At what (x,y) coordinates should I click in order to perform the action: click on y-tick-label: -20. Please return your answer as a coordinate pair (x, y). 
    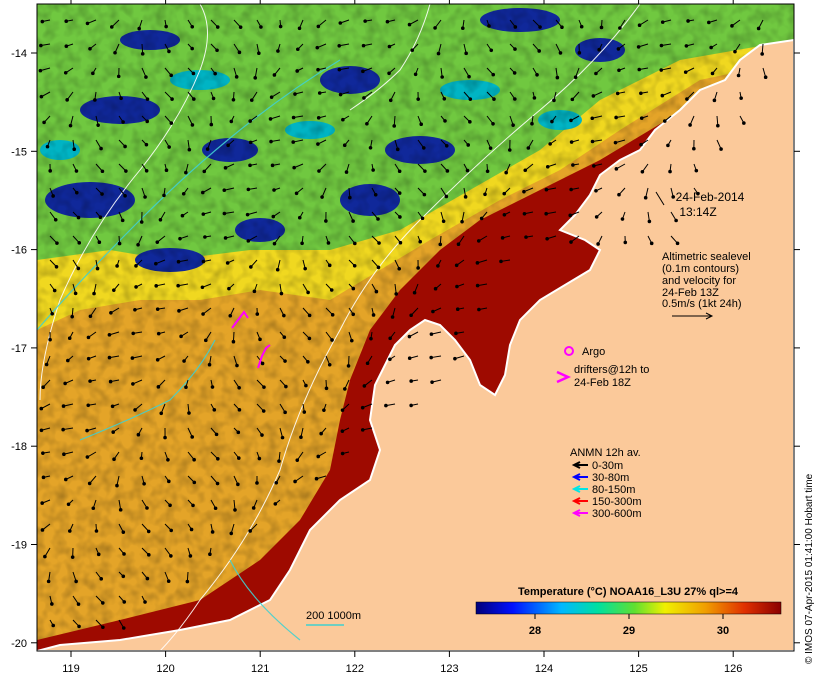
    Looking at the image, I should click on (19, 644).